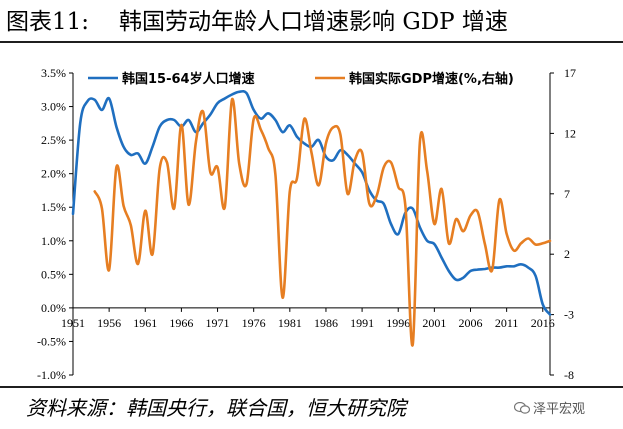  What do you see at coordinates (254, 323) in the screenshot?
I see `x-tick-label: 1976` at bounding box center [254, 323].